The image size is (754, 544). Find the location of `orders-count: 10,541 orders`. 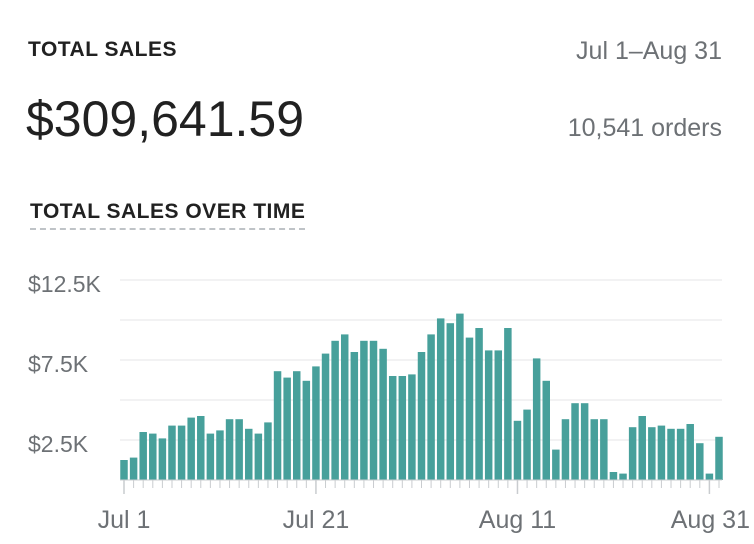

orders-count: 10,541 orders is located at coordinates (644, 128).